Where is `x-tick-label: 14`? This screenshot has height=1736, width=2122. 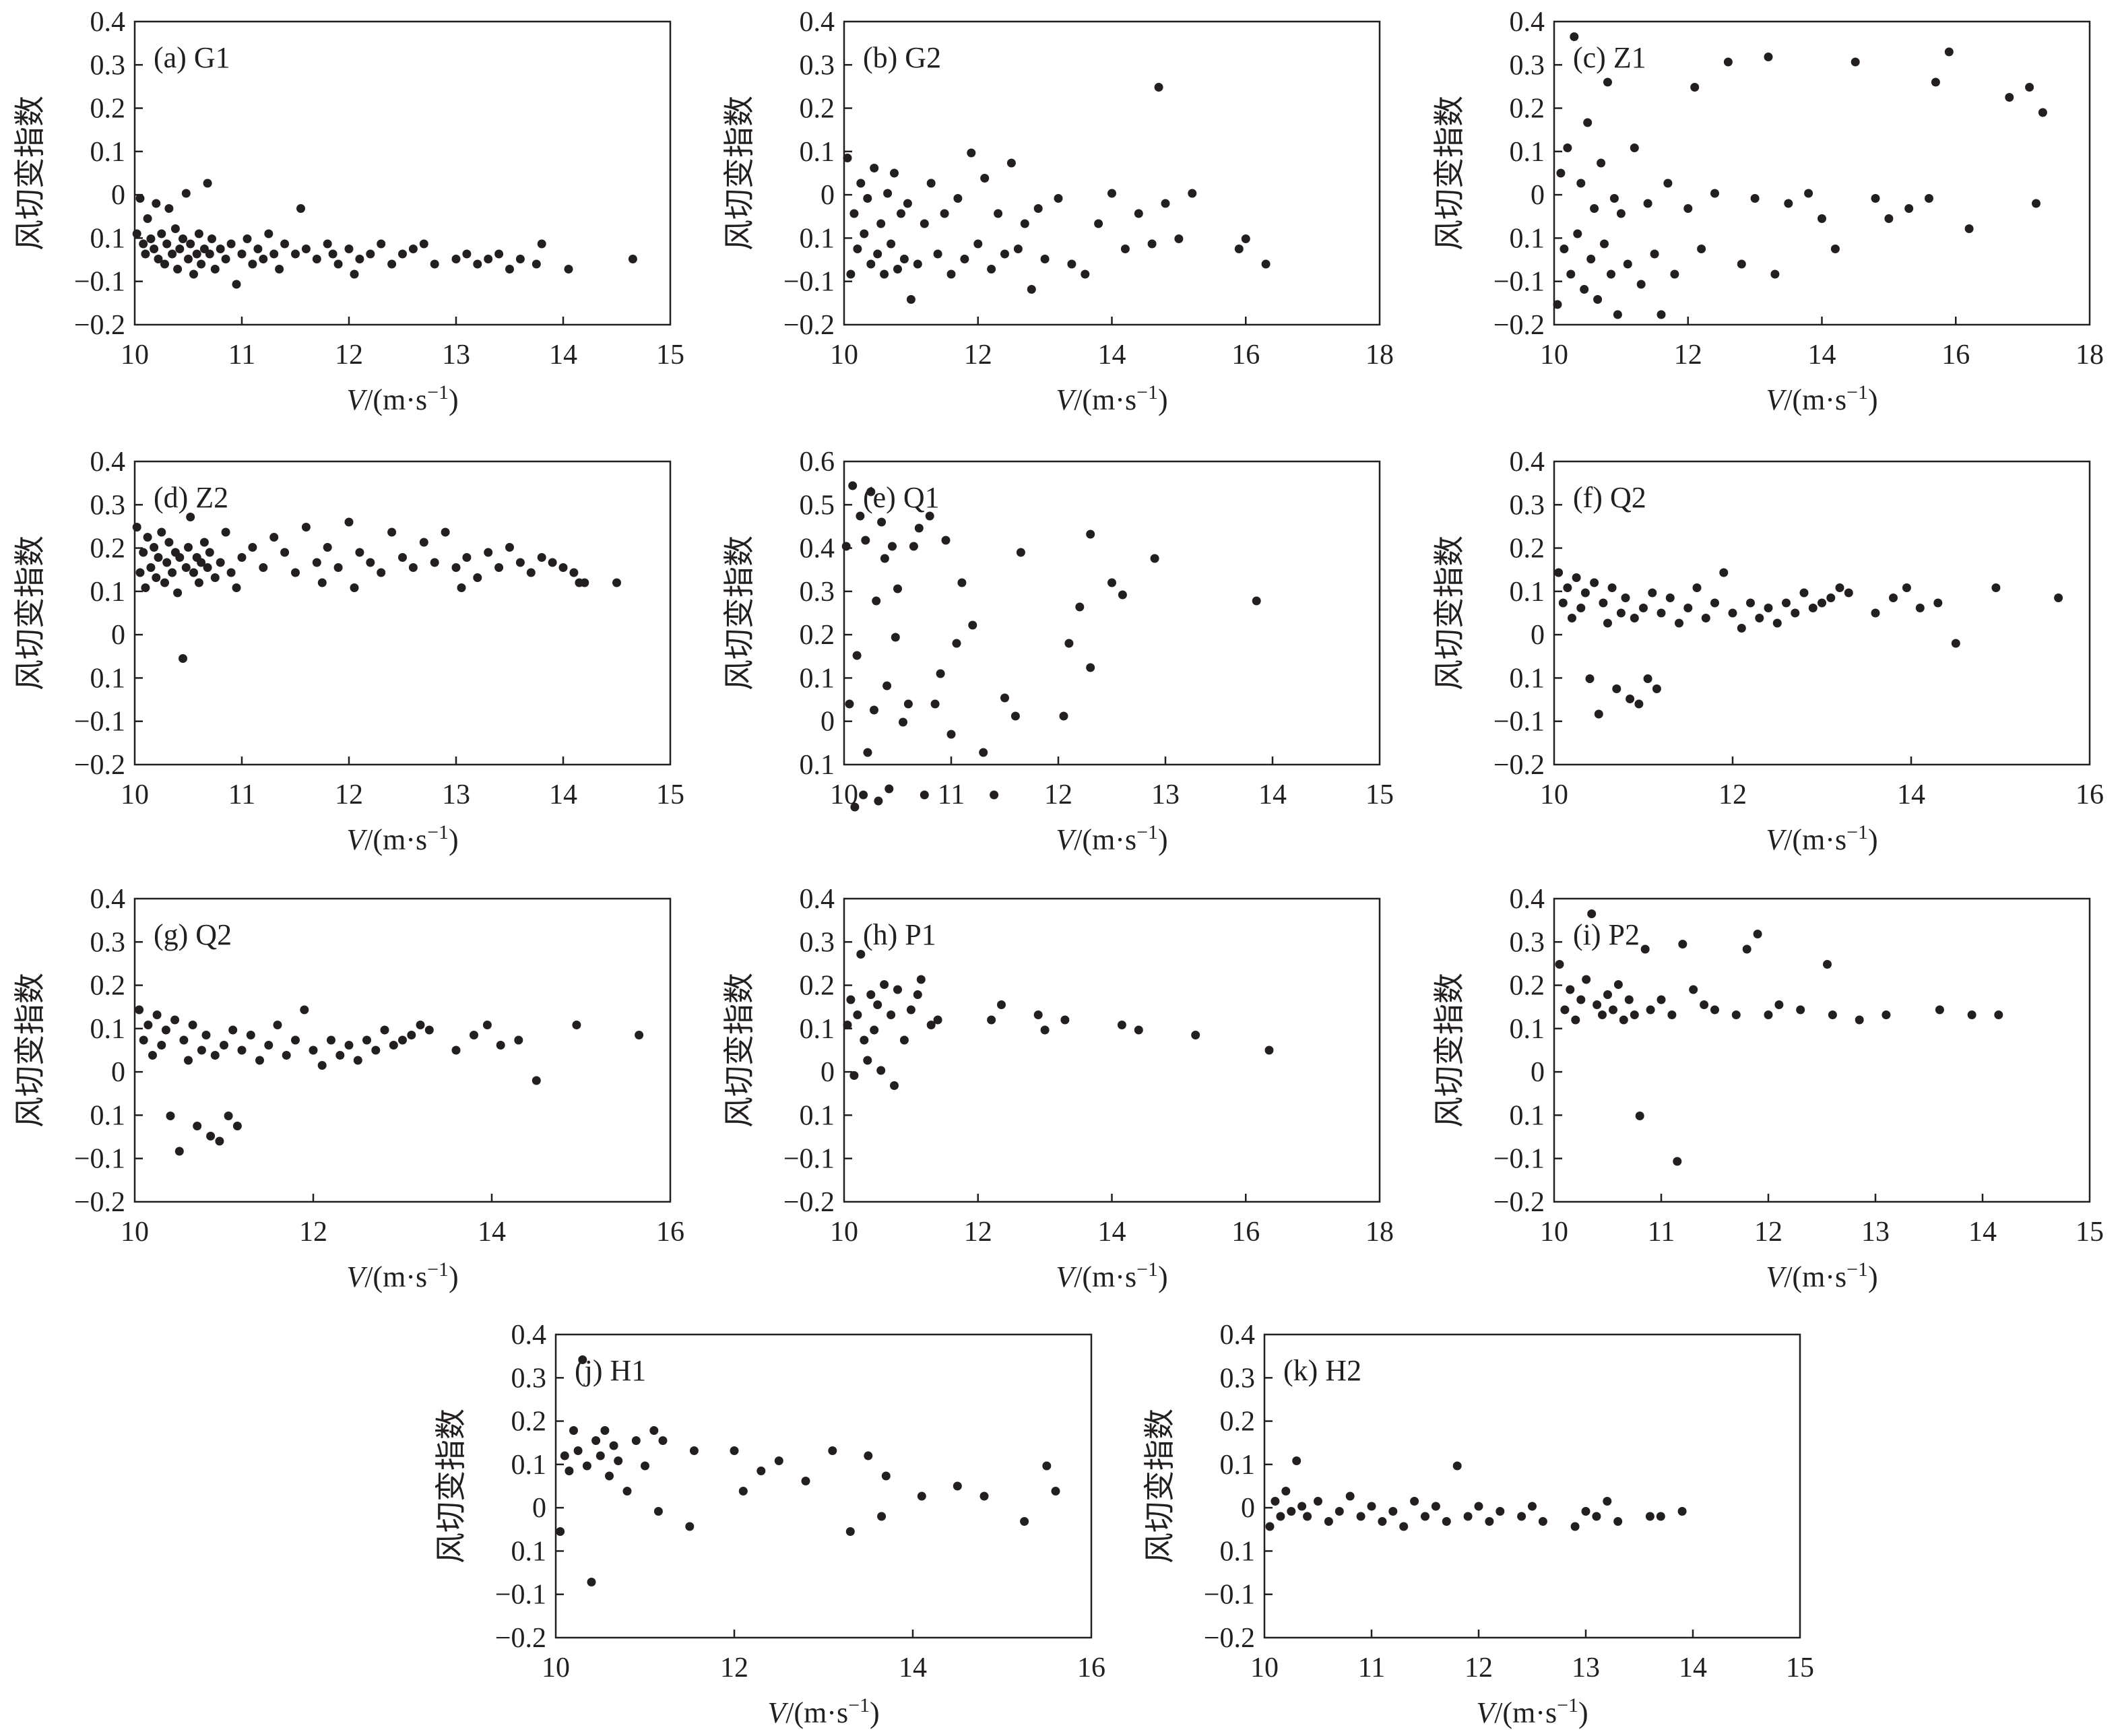
x-tick-label: 14 is located at coordinates (563, 794).